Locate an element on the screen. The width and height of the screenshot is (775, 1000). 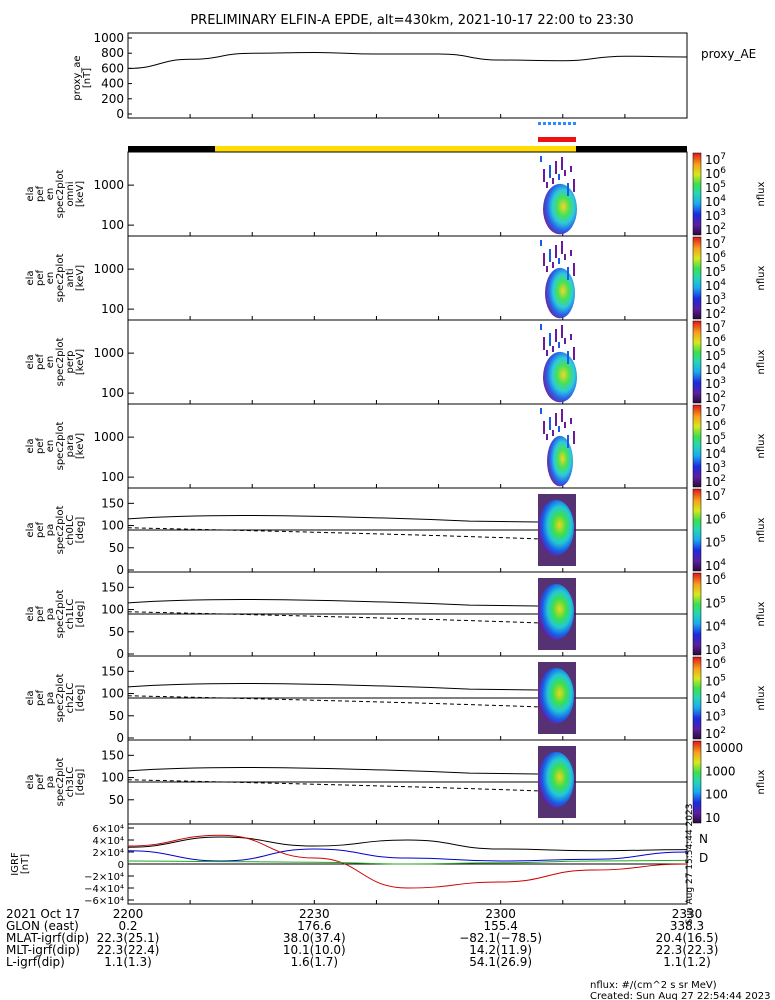
ylabel-ch1: ela pef pa spec2plot ch1LC [deg] is located at coordinates (55, 614).